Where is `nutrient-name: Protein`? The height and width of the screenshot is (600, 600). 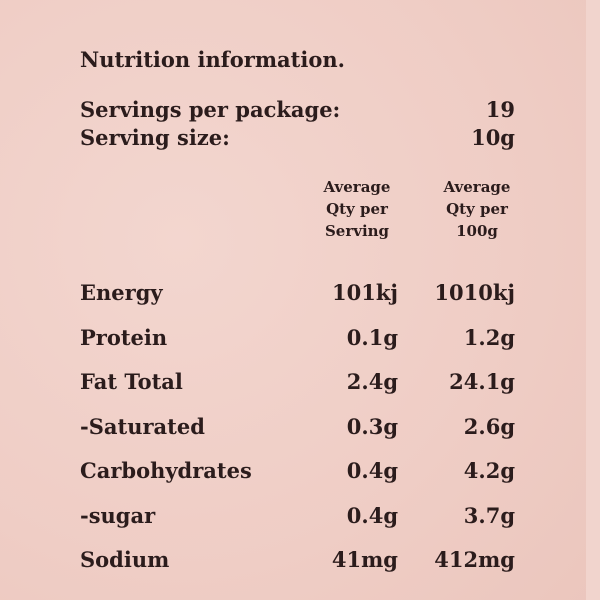 nutrient-name: Protein is located at coordinates (124, 337).